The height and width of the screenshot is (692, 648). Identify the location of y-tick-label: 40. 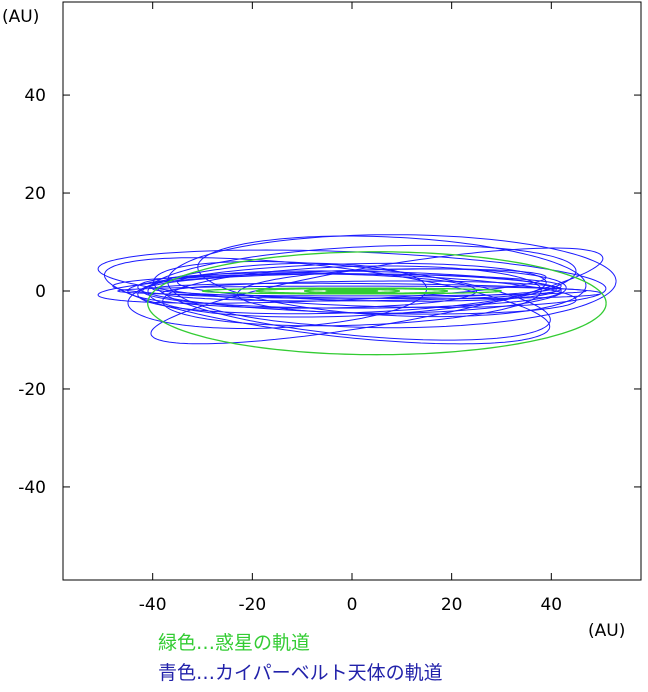
(35, 96).